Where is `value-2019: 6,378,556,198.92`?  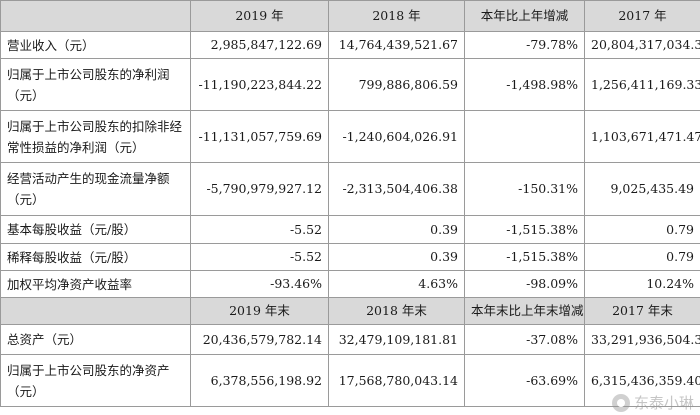 value-2019: 6,378,556,198.92 is located at coordinates (259, 380).